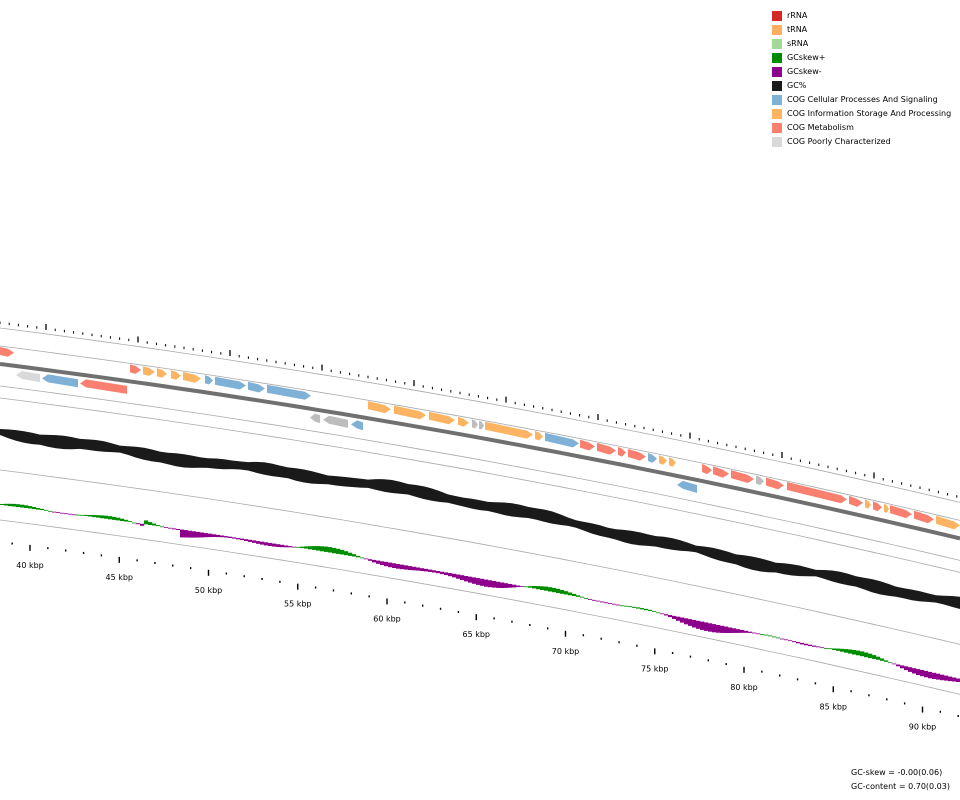 The width and height of the screenshot is (960, 800). I want to click on scale-label: 55 kbp, so click(298, 604).